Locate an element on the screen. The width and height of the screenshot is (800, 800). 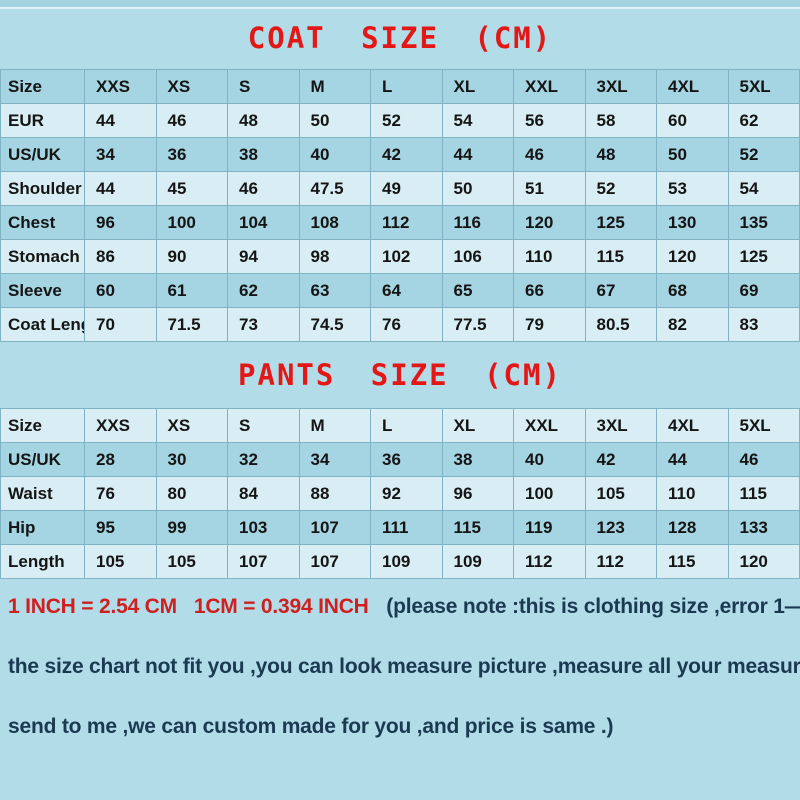
size-value-cell: 84 is located at coordinates (263, 493).